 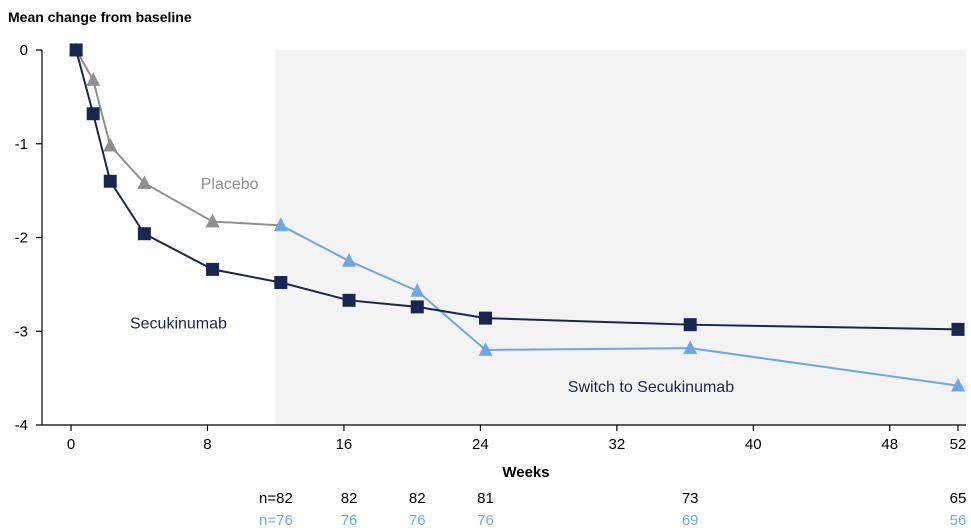 I want to click on y-tick-label: -4, so click(x=21, y=425).